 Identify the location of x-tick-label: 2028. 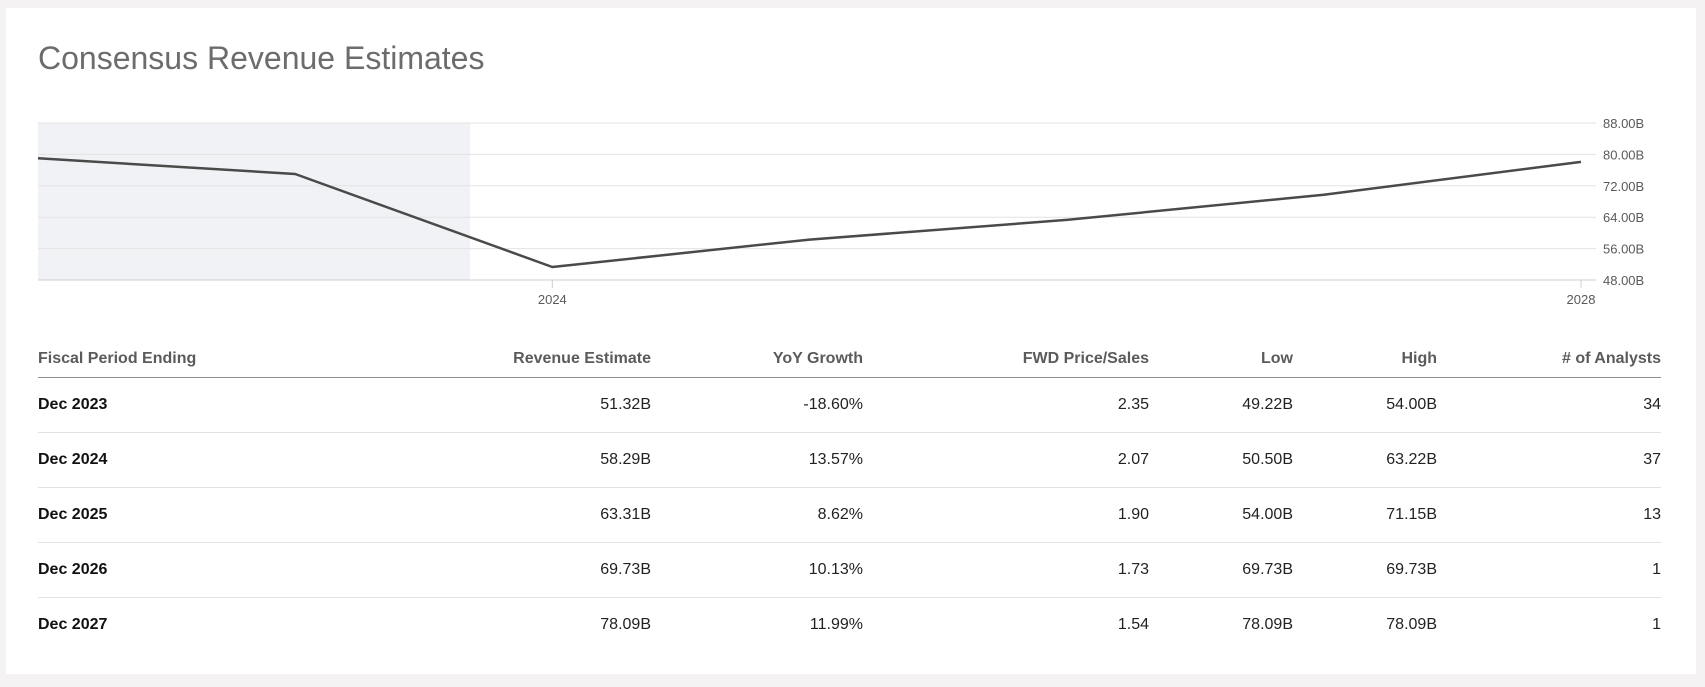
(1581, 299).